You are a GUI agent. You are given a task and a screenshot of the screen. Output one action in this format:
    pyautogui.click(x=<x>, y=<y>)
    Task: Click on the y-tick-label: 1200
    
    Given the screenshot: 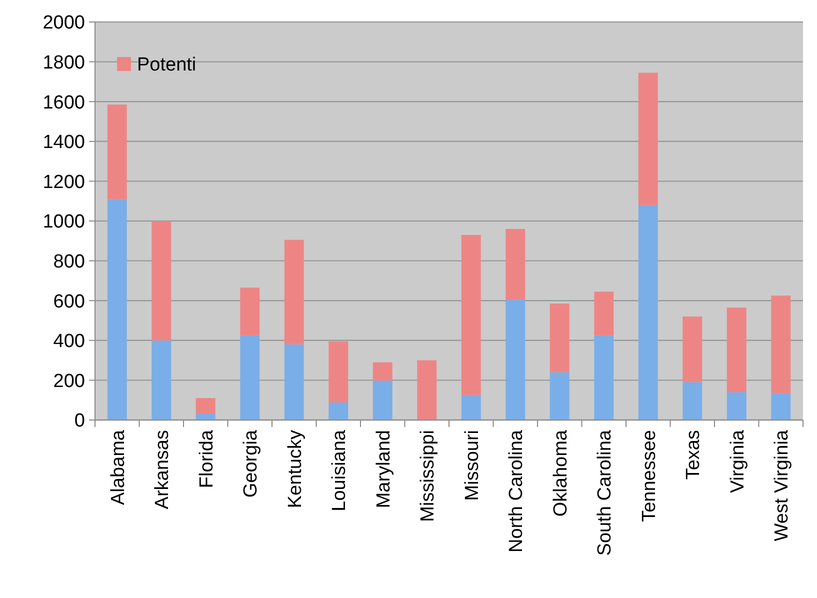 What is the action you would take?
    pyautogui.click(x=63, y=182)
    